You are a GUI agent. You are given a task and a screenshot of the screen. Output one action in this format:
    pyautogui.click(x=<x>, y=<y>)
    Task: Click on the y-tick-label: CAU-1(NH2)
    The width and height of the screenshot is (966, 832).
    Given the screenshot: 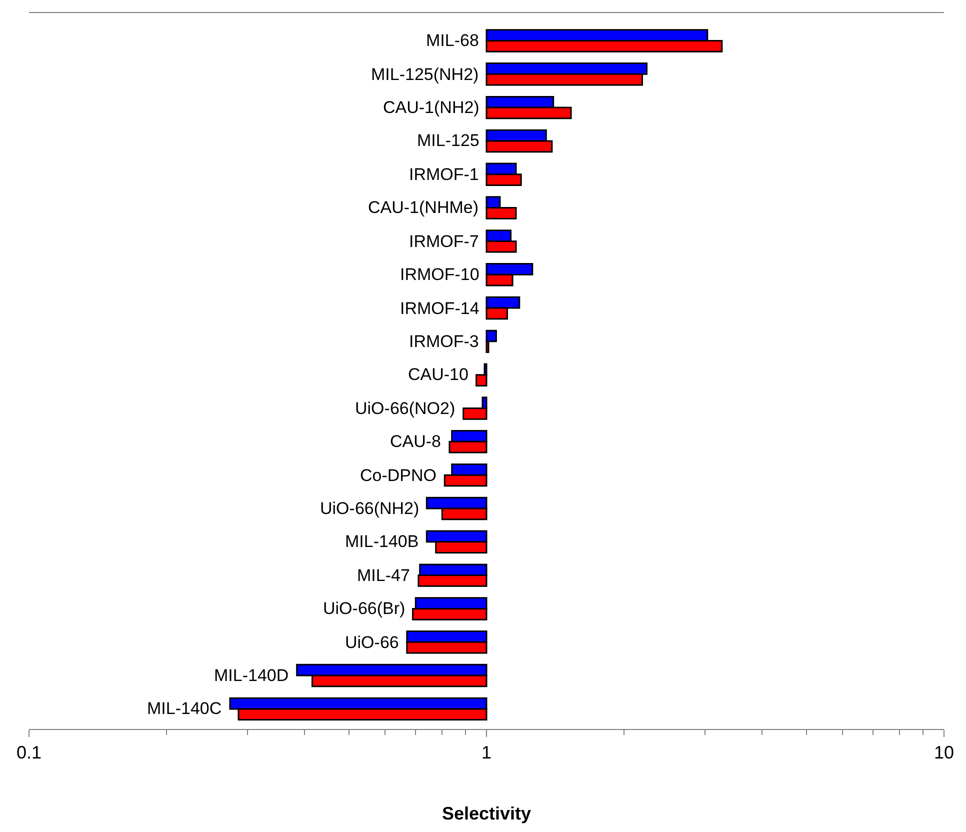 What is the action you would take?
    pyautogui.click(x=431, y=107)
    